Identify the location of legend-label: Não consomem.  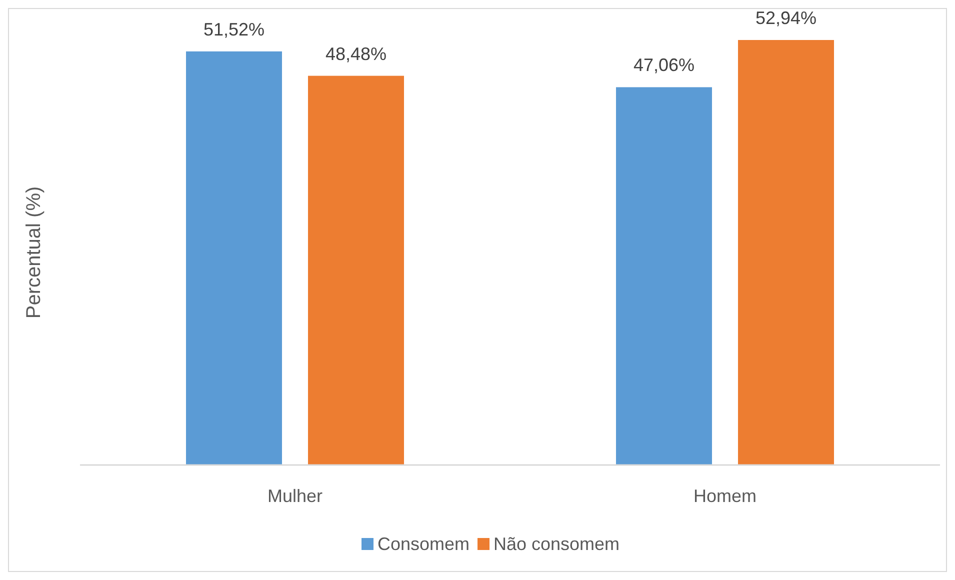
(557, 544).